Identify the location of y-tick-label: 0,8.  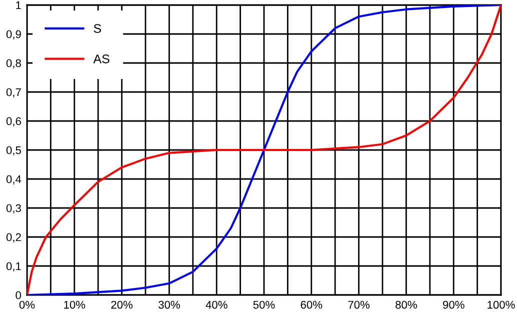
(13, 63).